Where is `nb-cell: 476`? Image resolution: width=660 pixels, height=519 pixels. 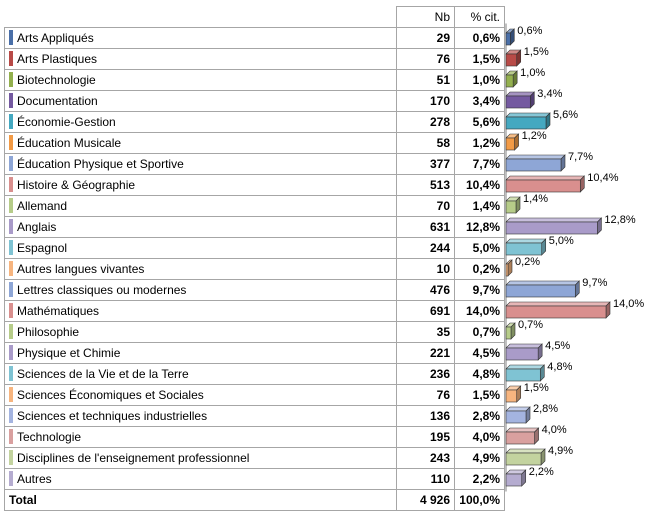
nb-cell: 476 is located at coordinates (425, 290).